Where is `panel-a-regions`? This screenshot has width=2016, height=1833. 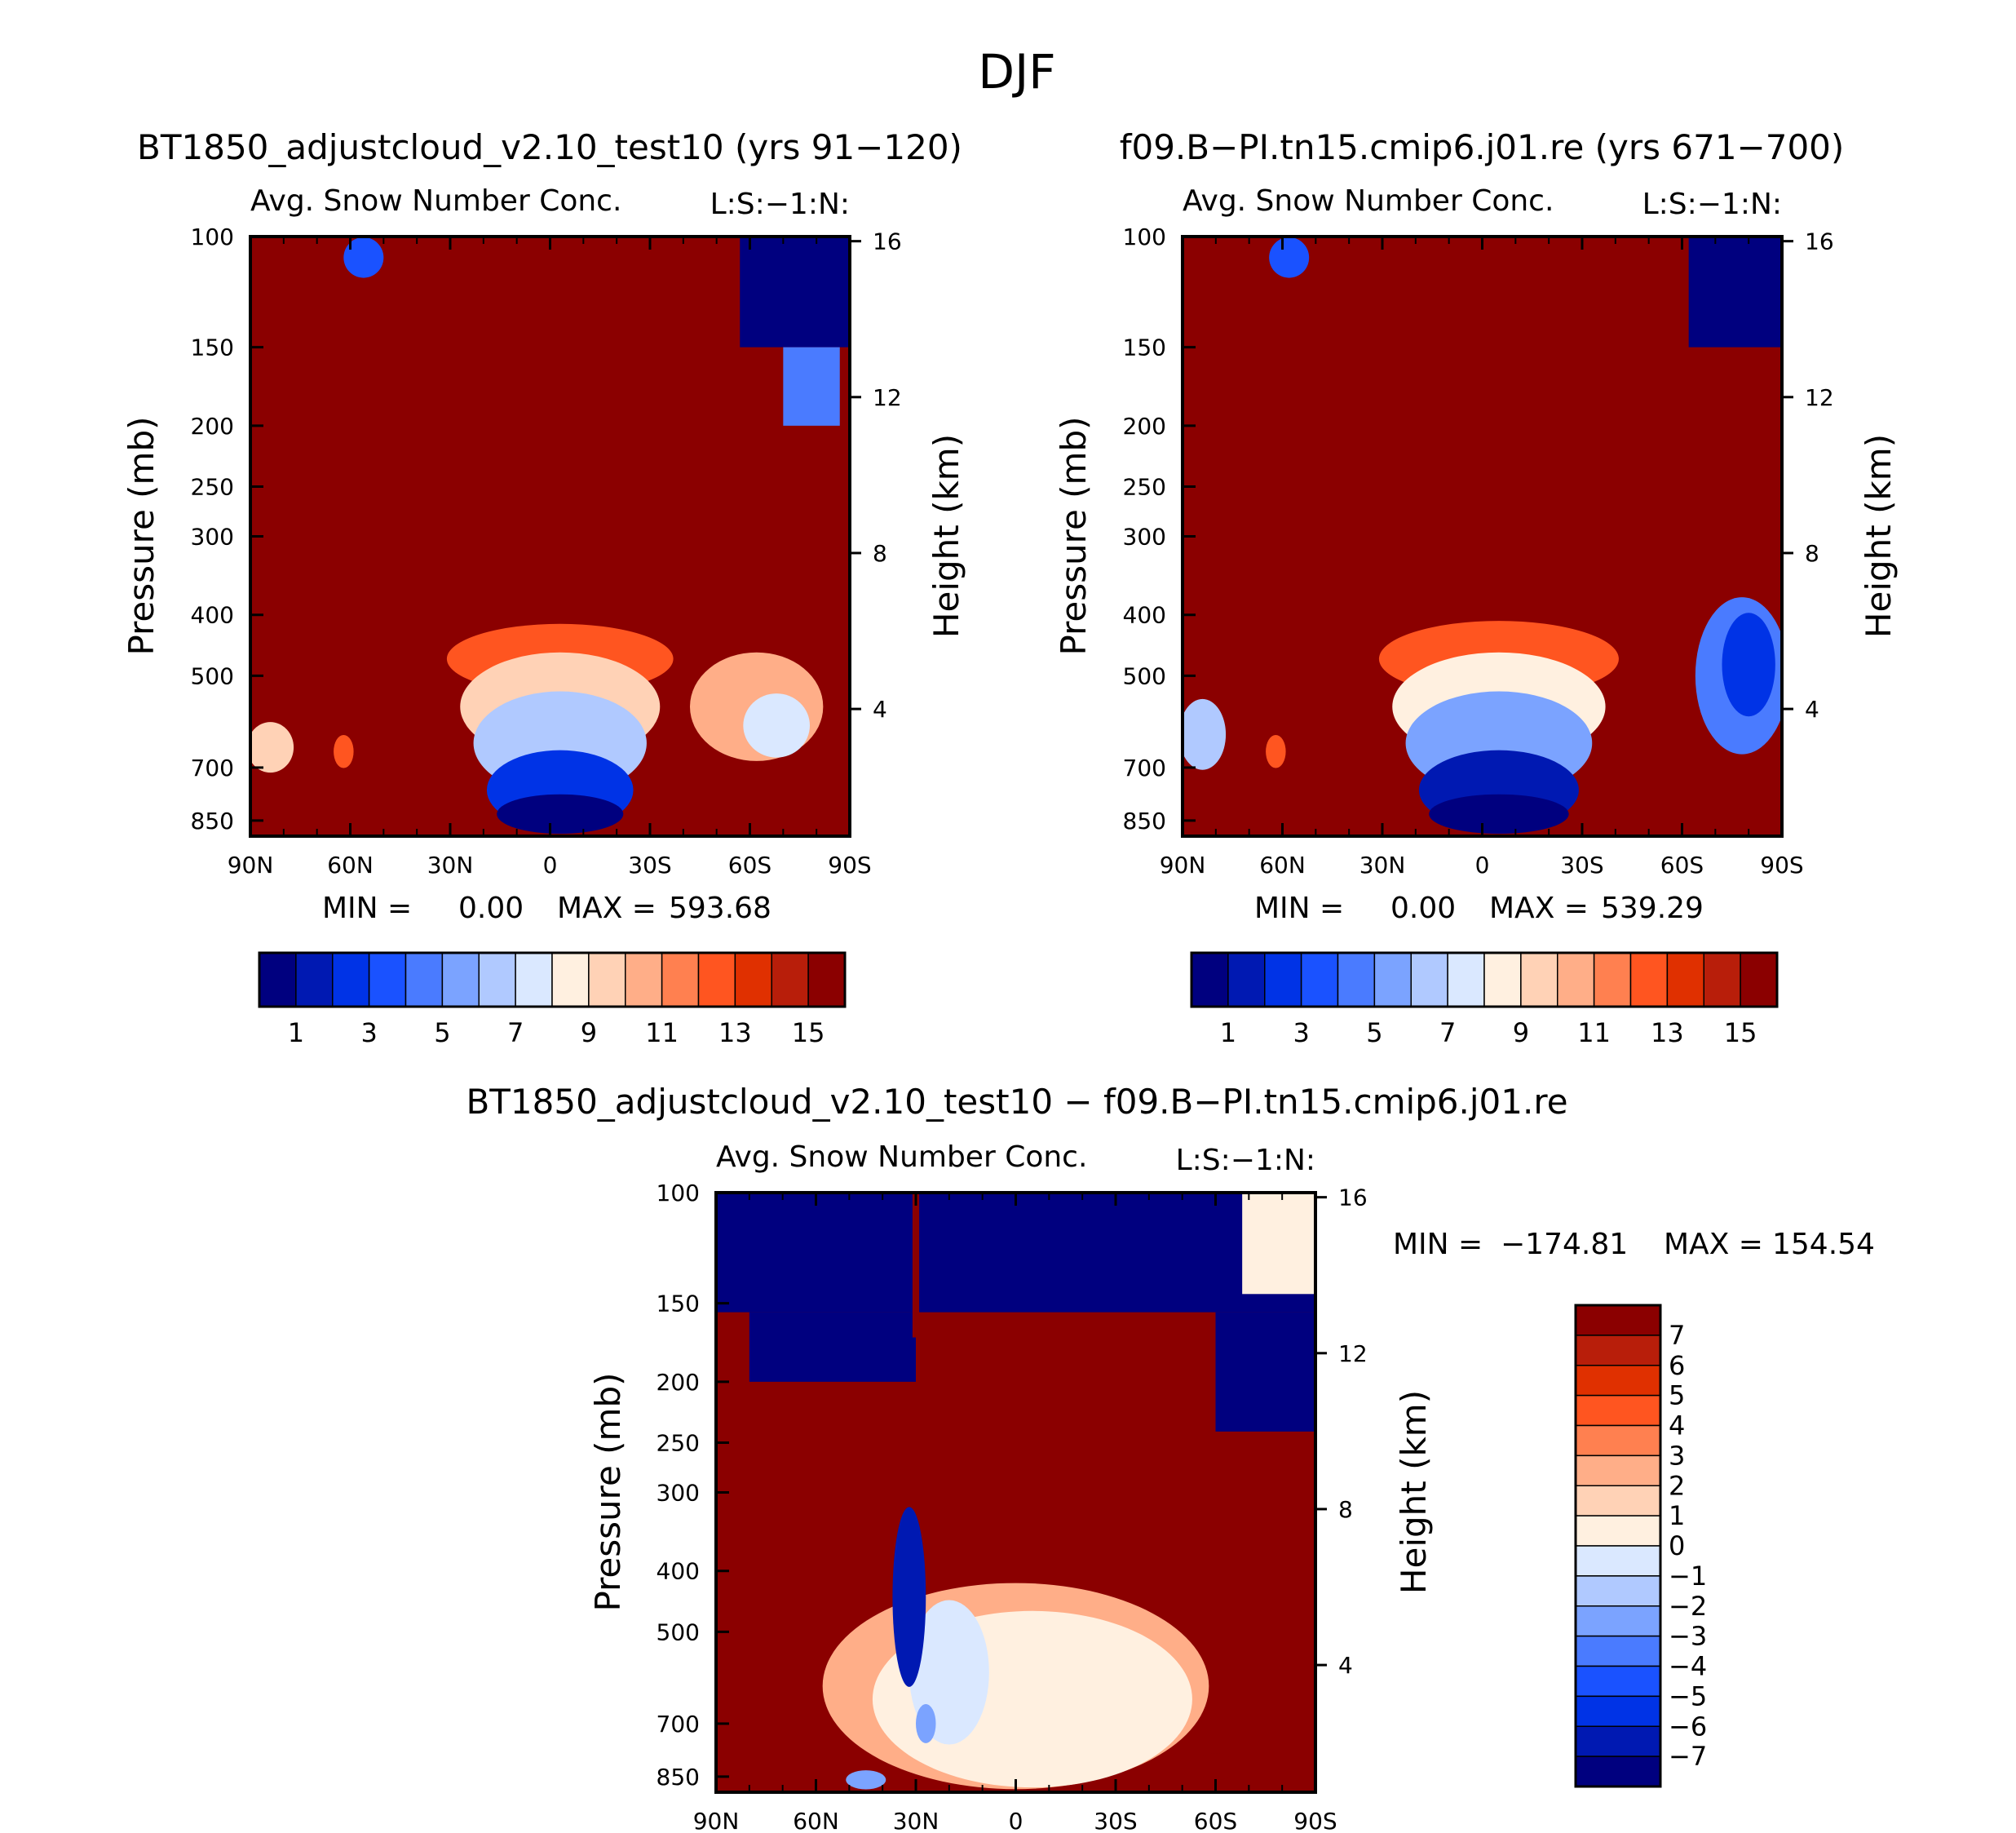 panel-a-regions is located at coordinates (550, 536).